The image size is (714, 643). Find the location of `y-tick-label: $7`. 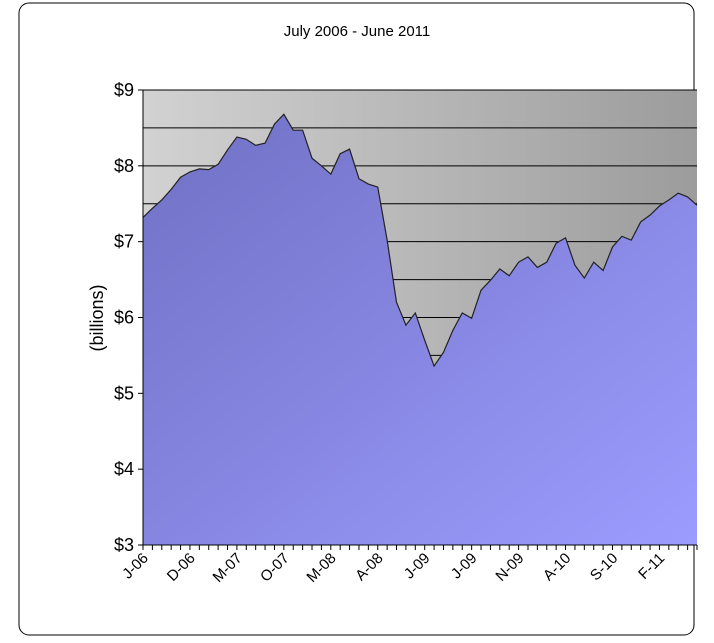

y-tick-label: $7 is located at coordinates (124, 242).